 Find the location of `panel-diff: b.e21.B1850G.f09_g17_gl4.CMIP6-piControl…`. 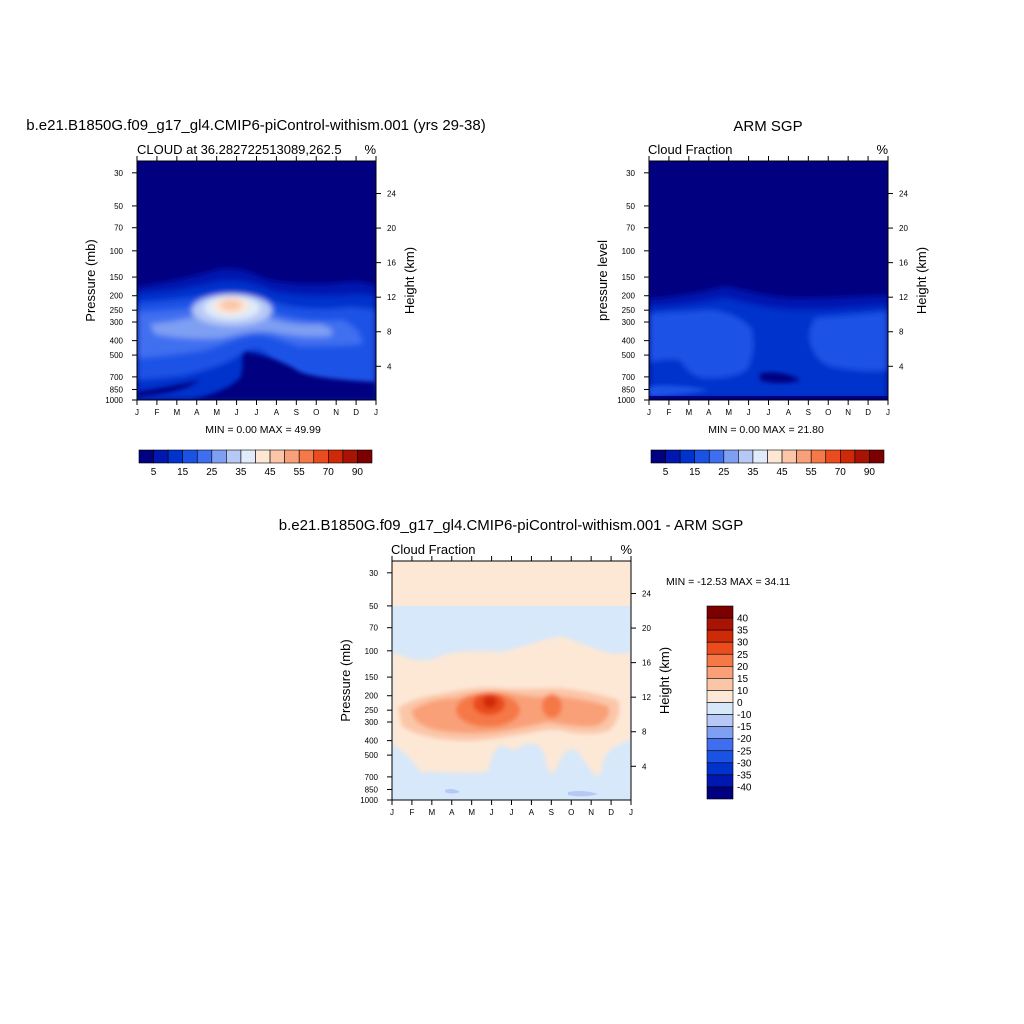

panel-diff: b.e21.B1850G.f09_g17_gl4.CMIP6-piControl… is located at coordinates (534, 667).